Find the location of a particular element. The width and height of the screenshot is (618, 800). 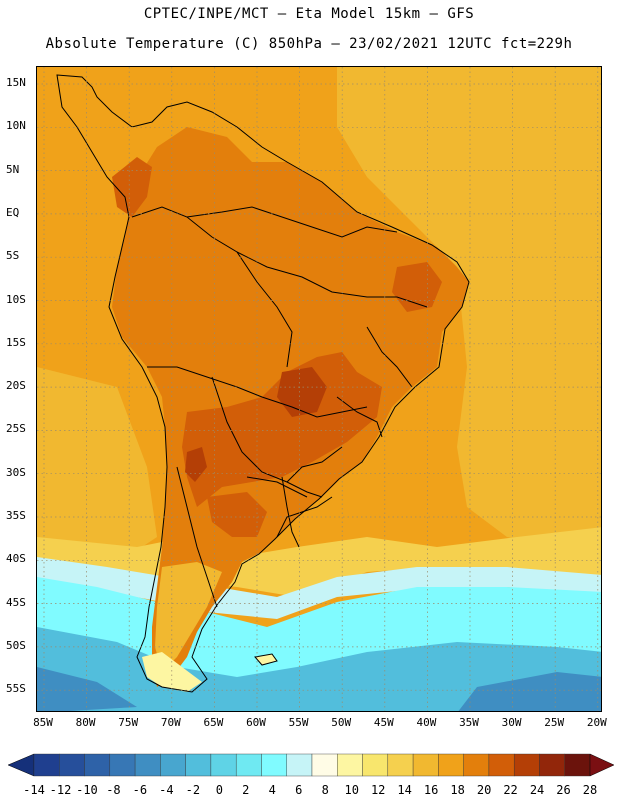

lon-label: 60W is located at coordinates (256, 722).